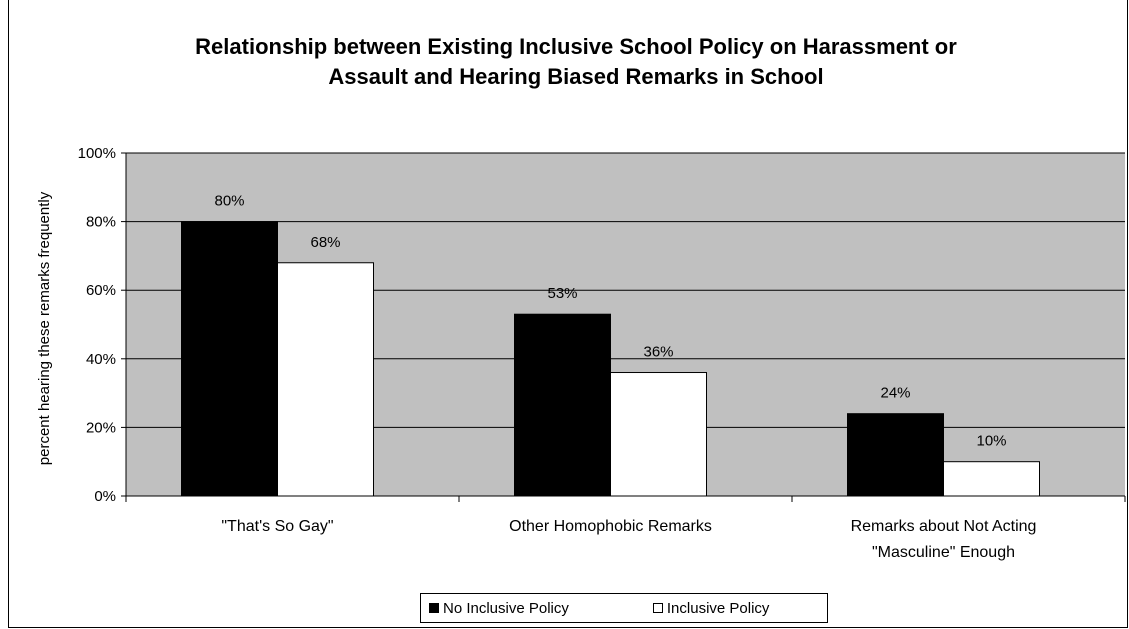 The height and width of the screenshot is (629, 1129). What do you see at coordinates (277, 526) in the screenshot?
I see `x-category-label: "That's So Gay"` at bounding box center [277, 526].